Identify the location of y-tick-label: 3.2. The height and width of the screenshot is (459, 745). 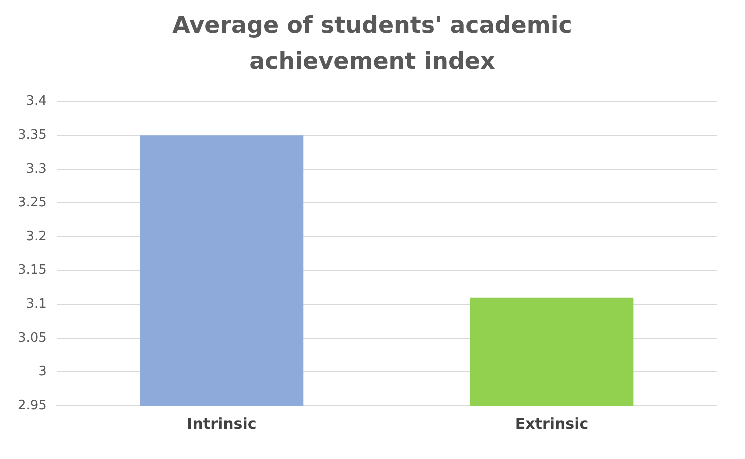
(36, 236).